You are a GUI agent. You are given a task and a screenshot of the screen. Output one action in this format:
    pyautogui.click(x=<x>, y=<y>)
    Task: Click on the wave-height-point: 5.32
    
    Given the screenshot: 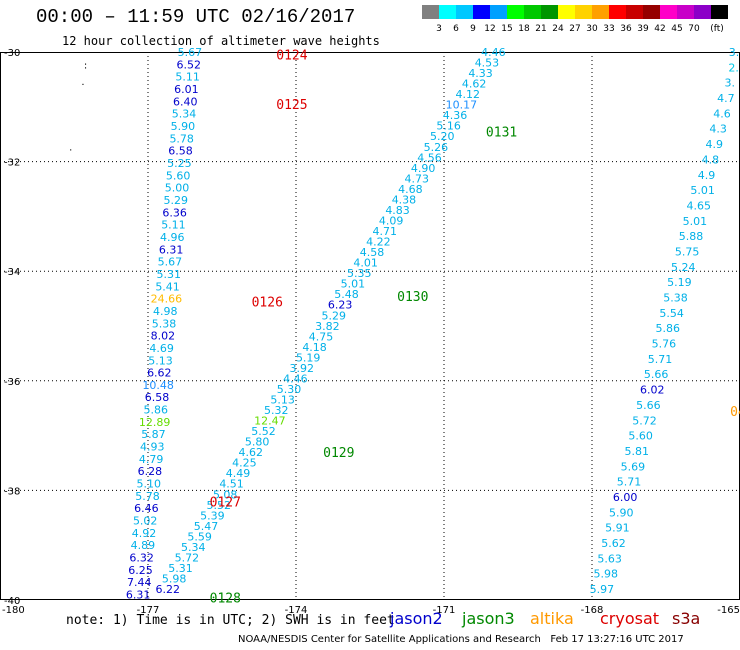 What is the action you would take?
    pyautogui.click(x=276, y=410)
    